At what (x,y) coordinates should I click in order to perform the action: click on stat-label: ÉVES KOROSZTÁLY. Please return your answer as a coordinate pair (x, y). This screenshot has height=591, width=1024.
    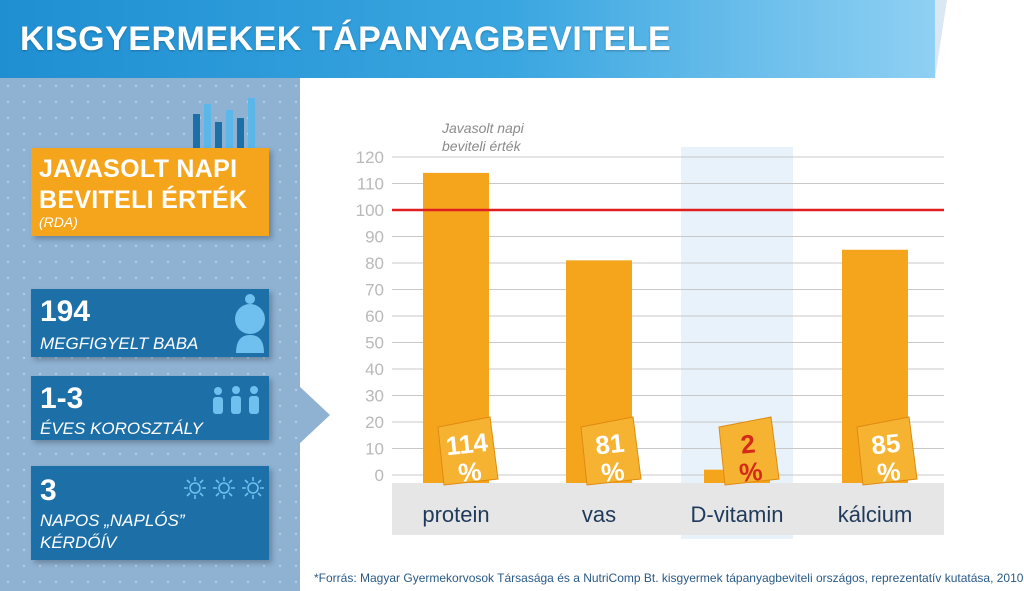
    Looking at the image, I should click on (121, 428).